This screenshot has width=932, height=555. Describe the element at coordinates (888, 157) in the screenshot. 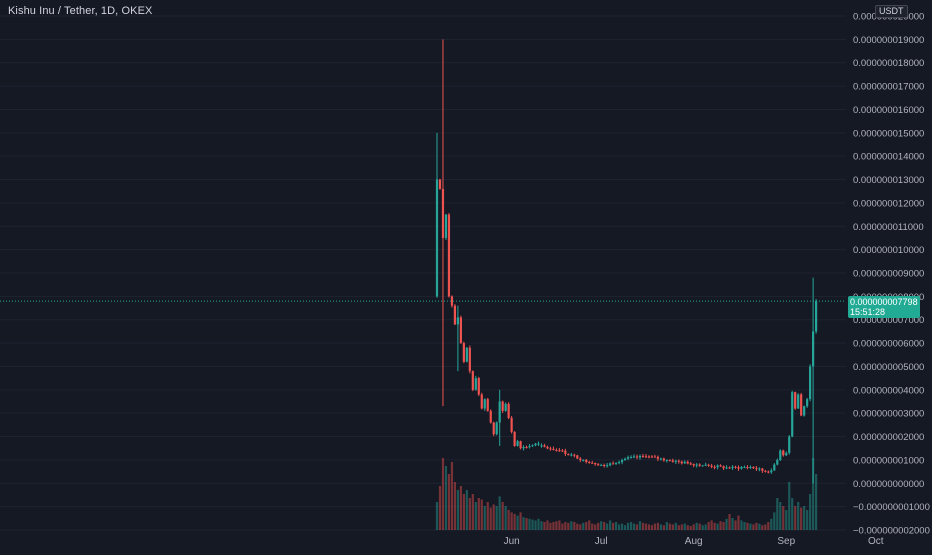

I see `price-tick-label: 0.000000014000` at that location.